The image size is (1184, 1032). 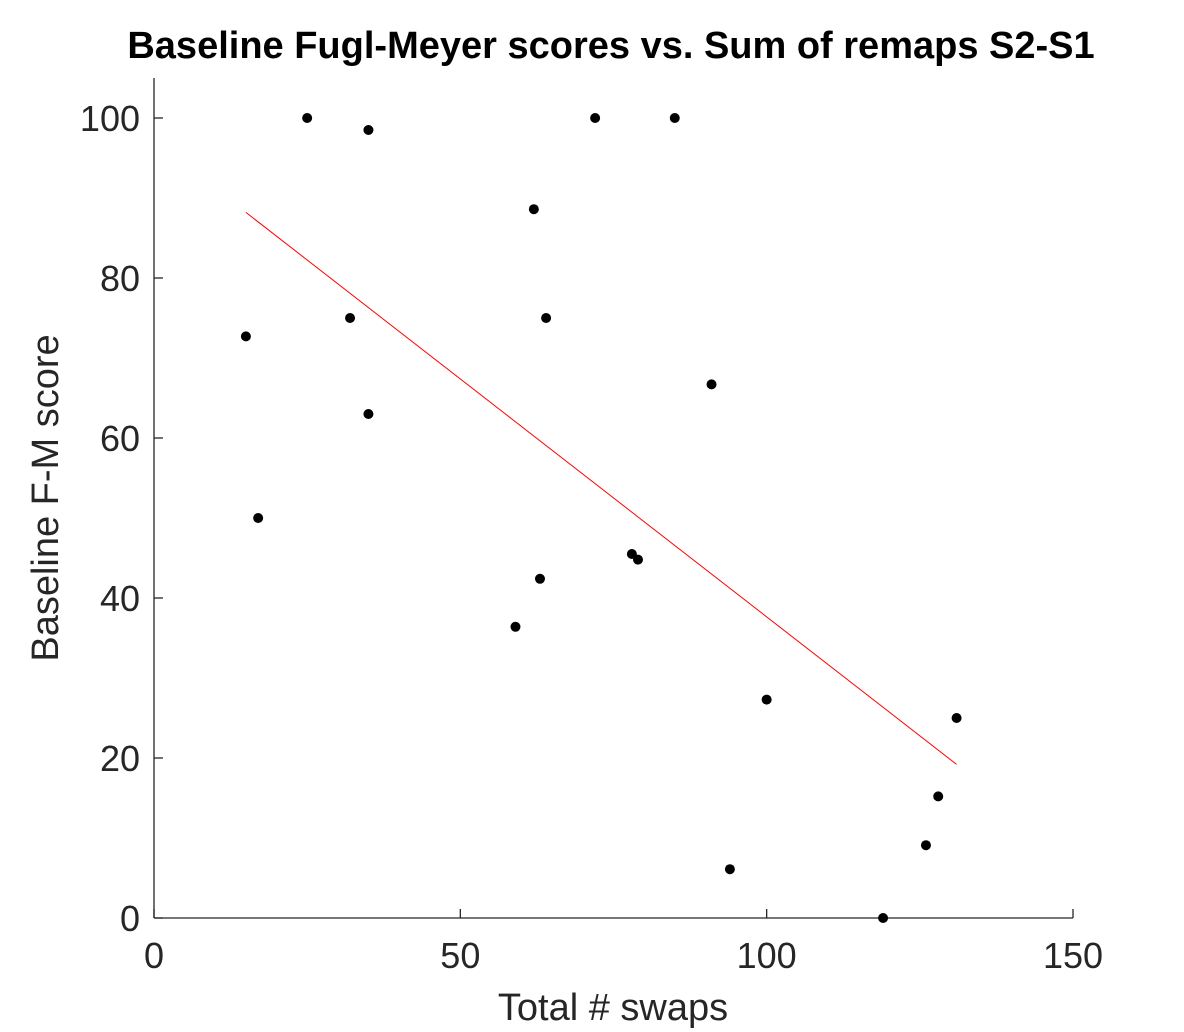 I want to click on x-tick-label: 50, so click(x=460, y=955).